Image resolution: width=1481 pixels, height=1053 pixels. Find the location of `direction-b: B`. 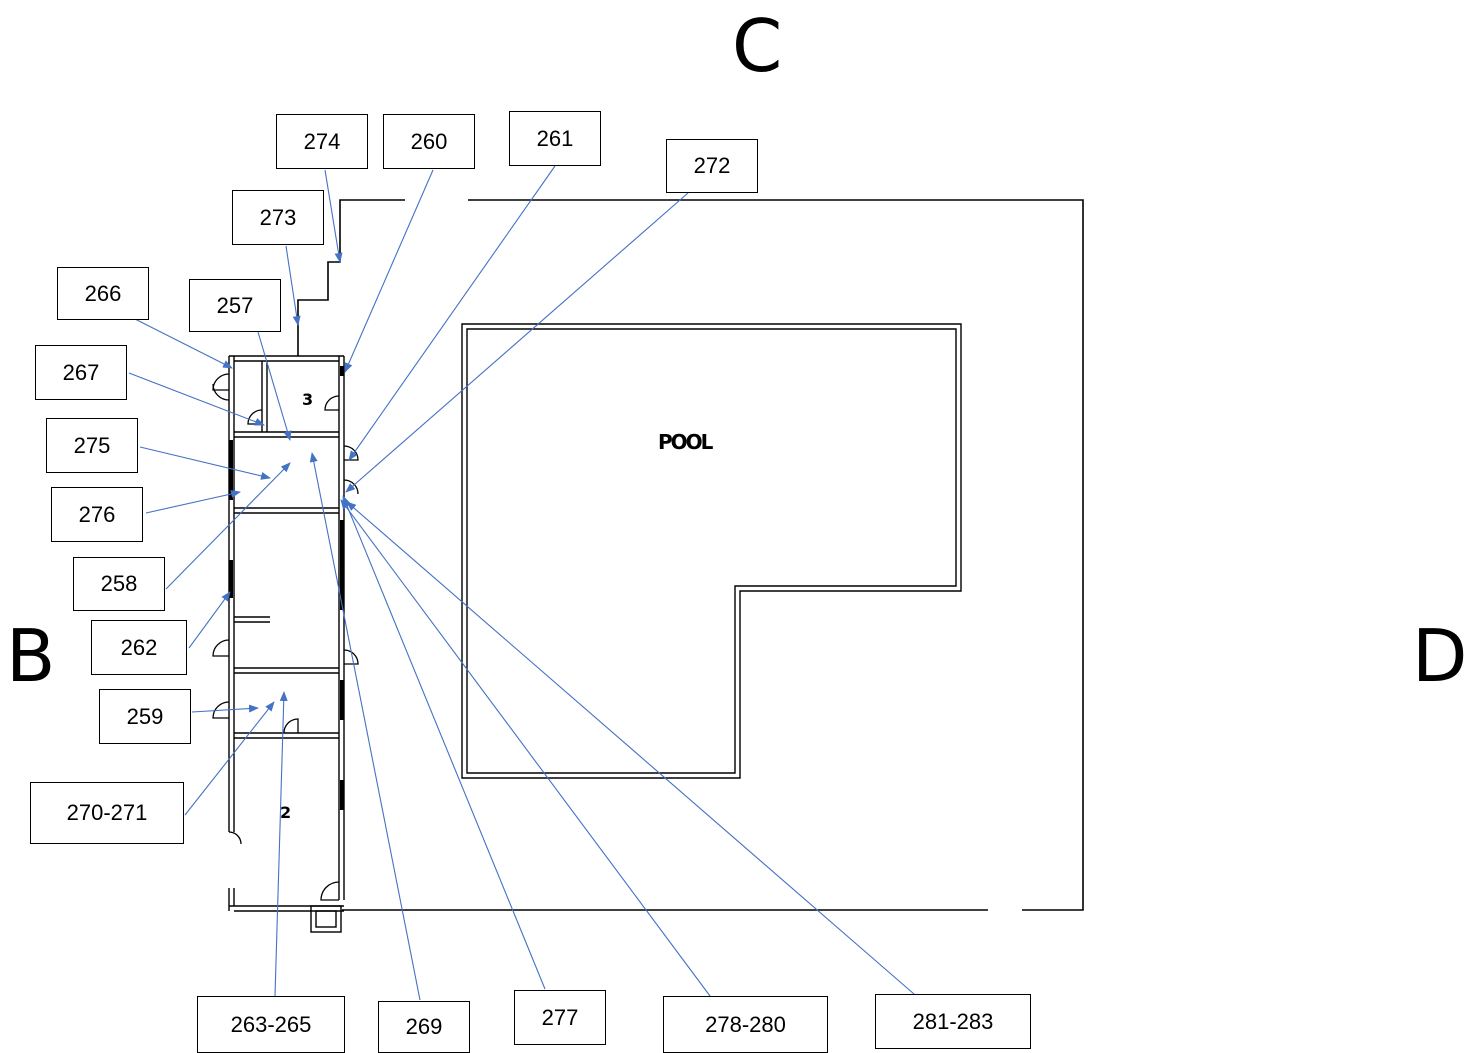

direction-b: B is located at coordinates (31, 656).